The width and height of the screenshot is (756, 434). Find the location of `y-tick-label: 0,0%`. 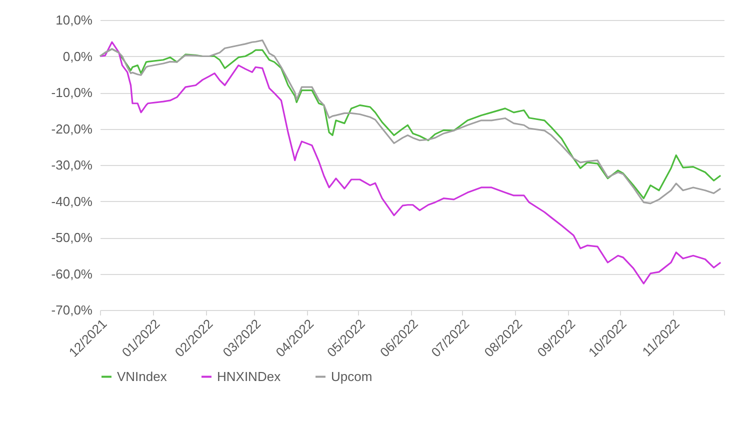

y-tick-label: 0,0% is located at coordinates (77, 56).